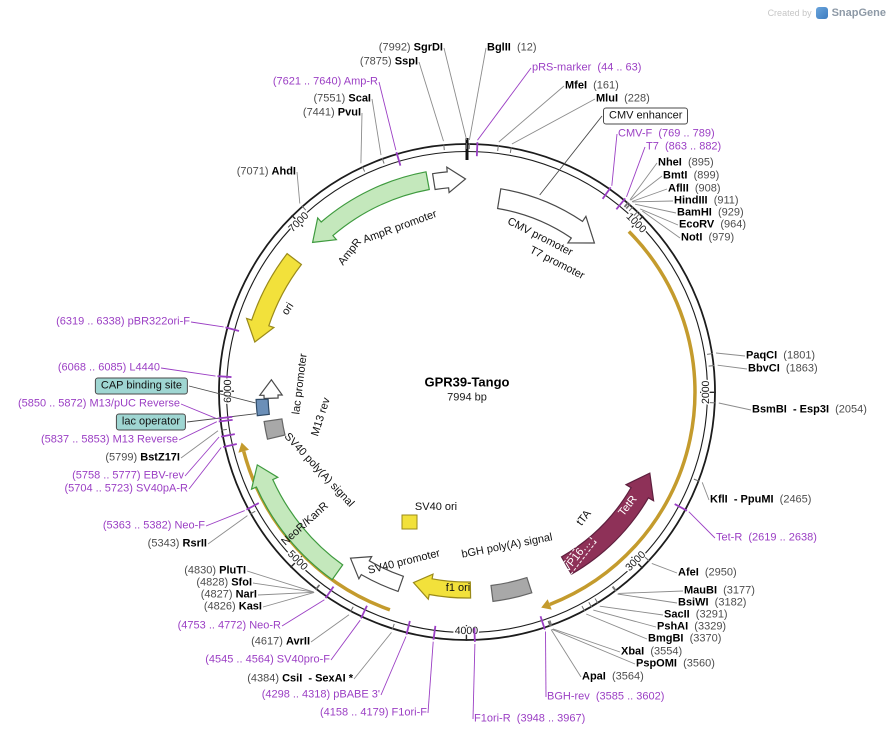  What do you see at coordinates (233, 607) in the screenshot?
I see `site-label-kasi: (4826) KasI` at bounding box center [233, 607].